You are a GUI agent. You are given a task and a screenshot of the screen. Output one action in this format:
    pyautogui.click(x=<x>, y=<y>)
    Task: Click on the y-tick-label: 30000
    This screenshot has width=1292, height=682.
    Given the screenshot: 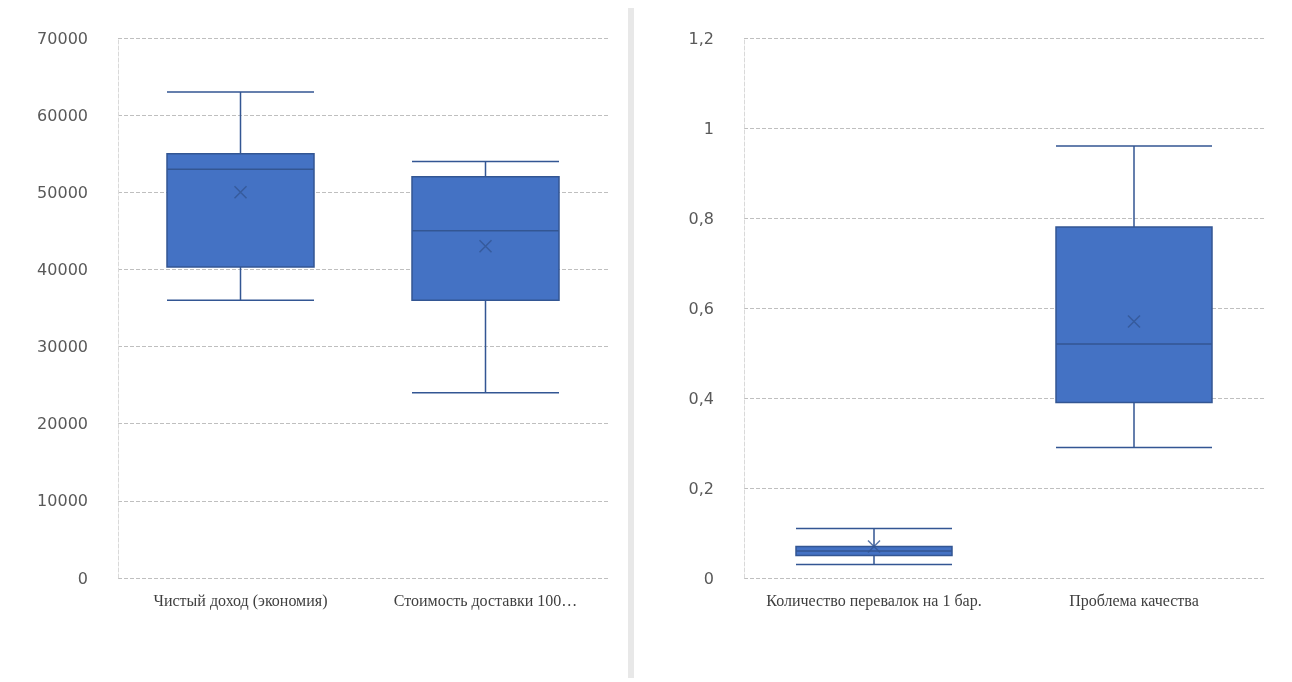 What is the action you would take?
    pyautogui.click(x=62, y=347)
    